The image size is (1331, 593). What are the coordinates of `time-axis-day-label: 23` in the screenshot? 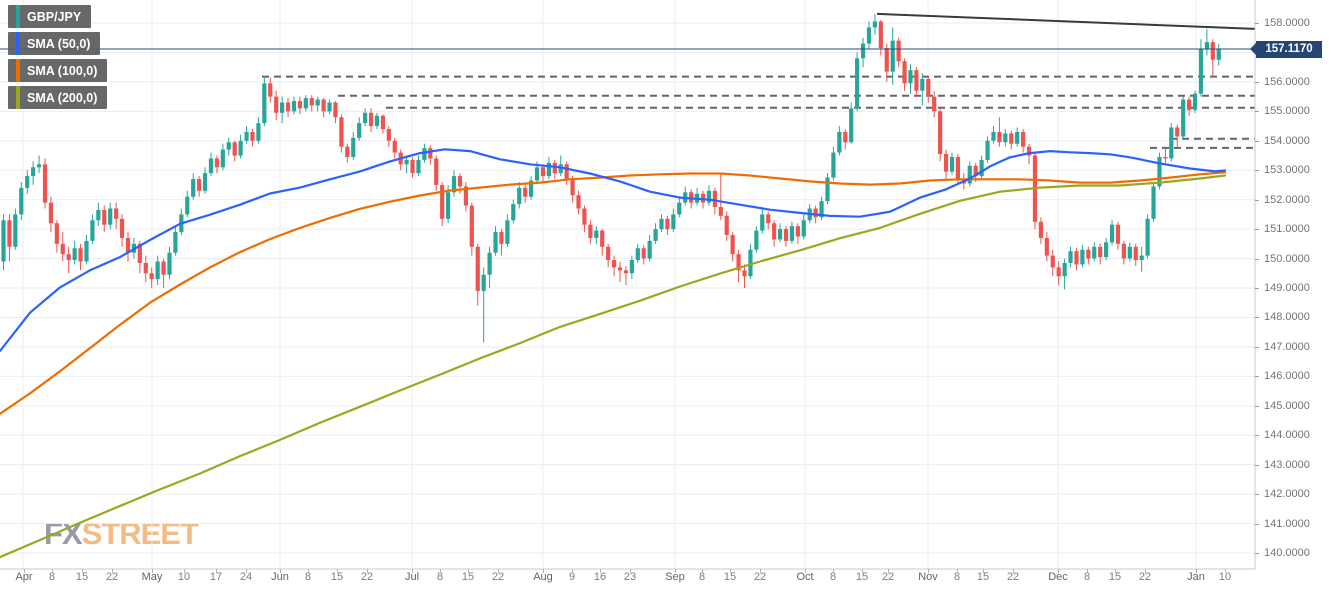 It's located at (630, 577).